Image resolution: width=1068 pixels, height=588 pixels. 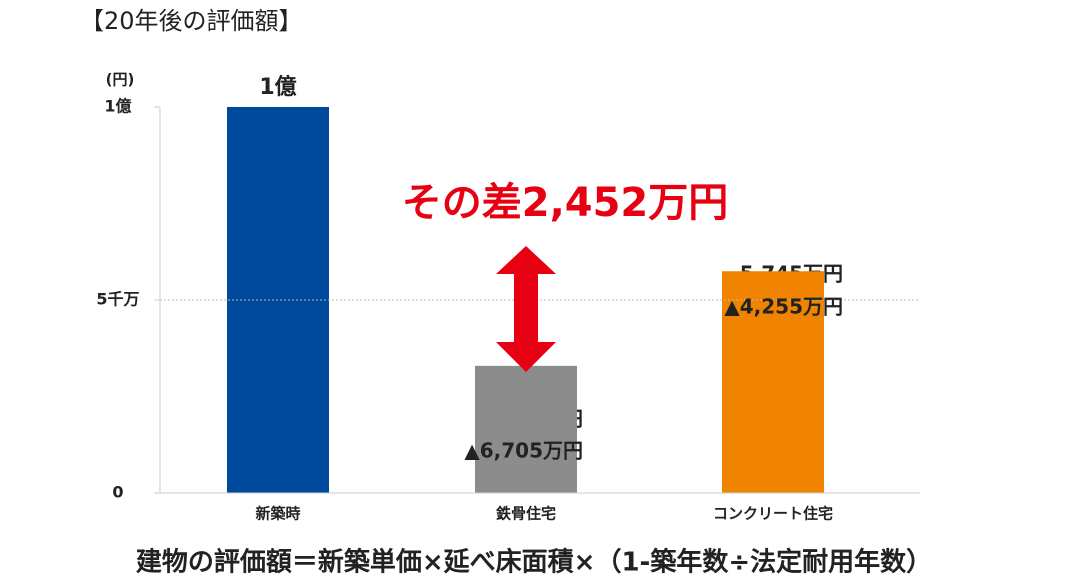 I want to click on difference-annotation: その差2,452万円, so click(x=565, y=203).